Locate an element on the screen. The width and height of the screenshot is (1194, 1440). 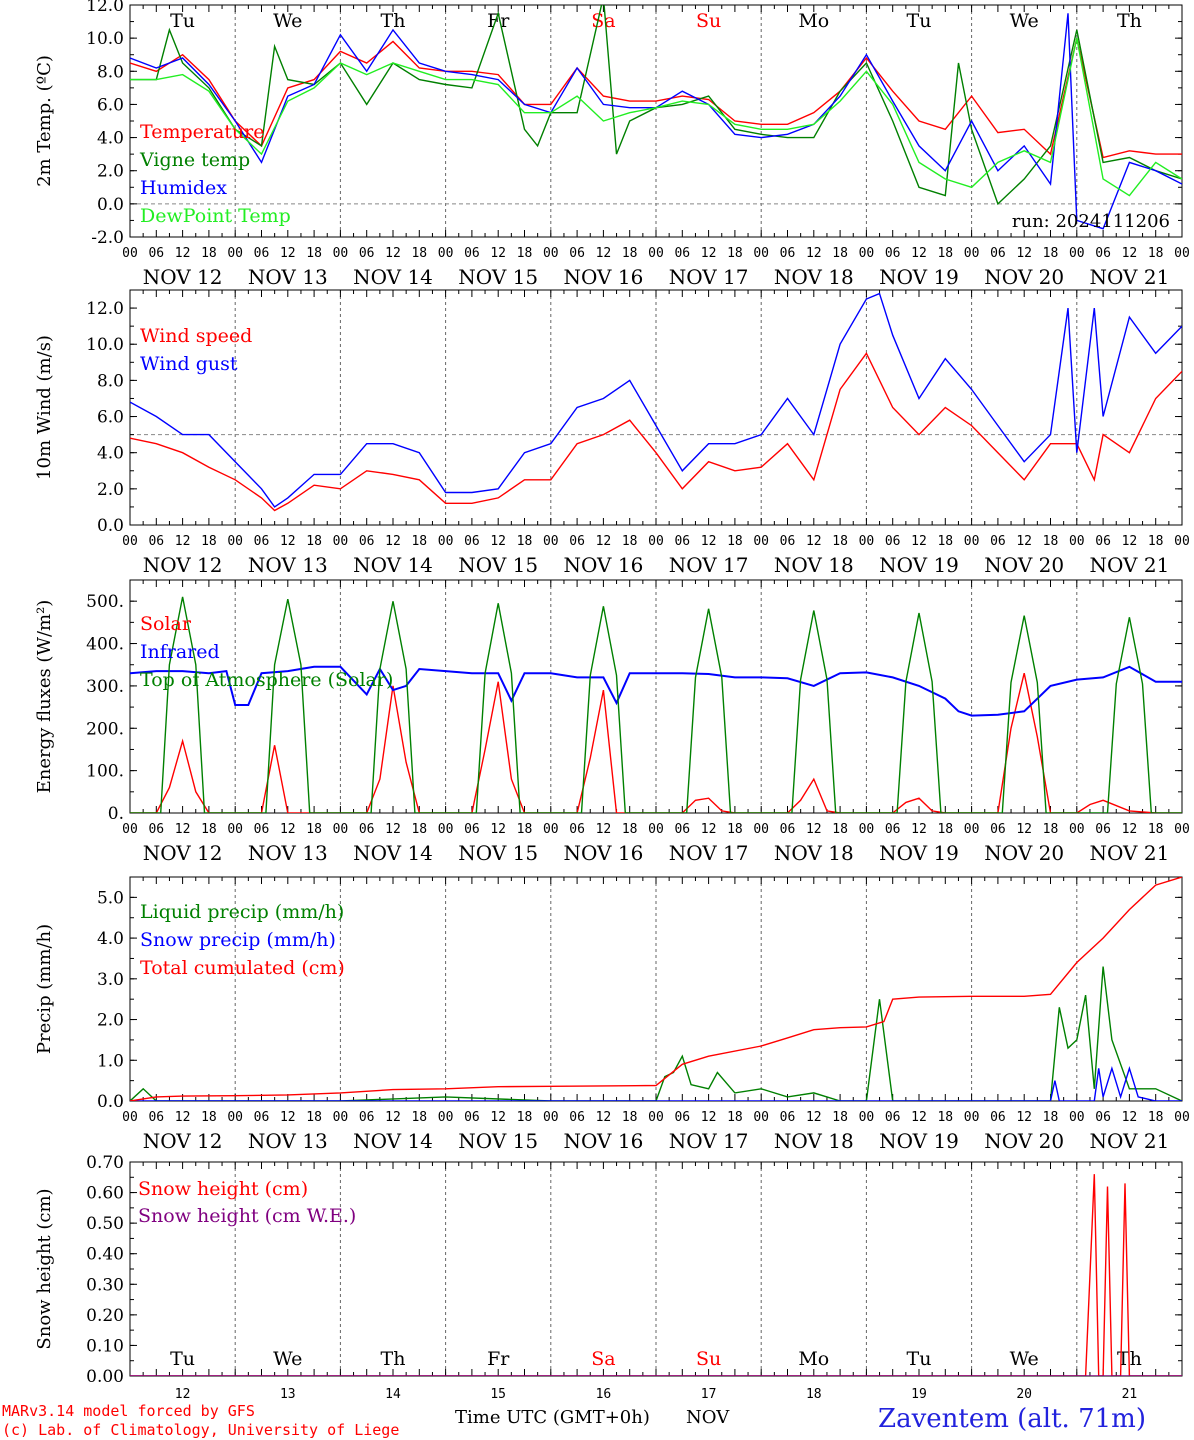
y-tick-label: 12.0 is located at coordinates (105, 309).